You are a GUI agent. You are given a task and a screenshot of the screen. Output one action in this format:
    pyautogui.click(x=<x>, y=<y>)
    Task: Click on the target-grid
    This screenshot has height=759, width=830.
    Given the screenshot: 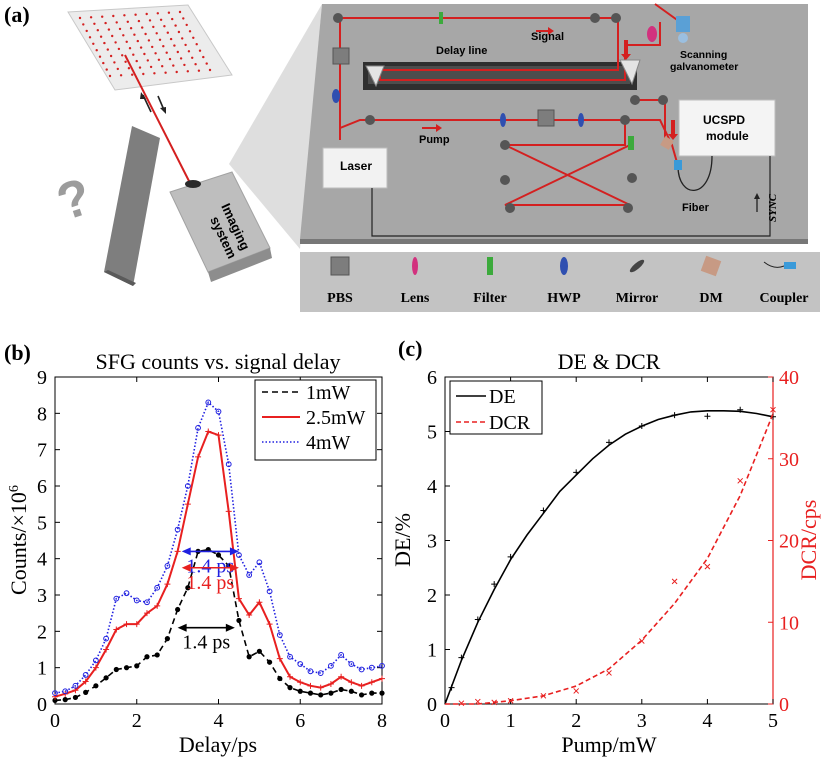 What is the action you would take?
    pyautogui.click(x=145, y=44)
    